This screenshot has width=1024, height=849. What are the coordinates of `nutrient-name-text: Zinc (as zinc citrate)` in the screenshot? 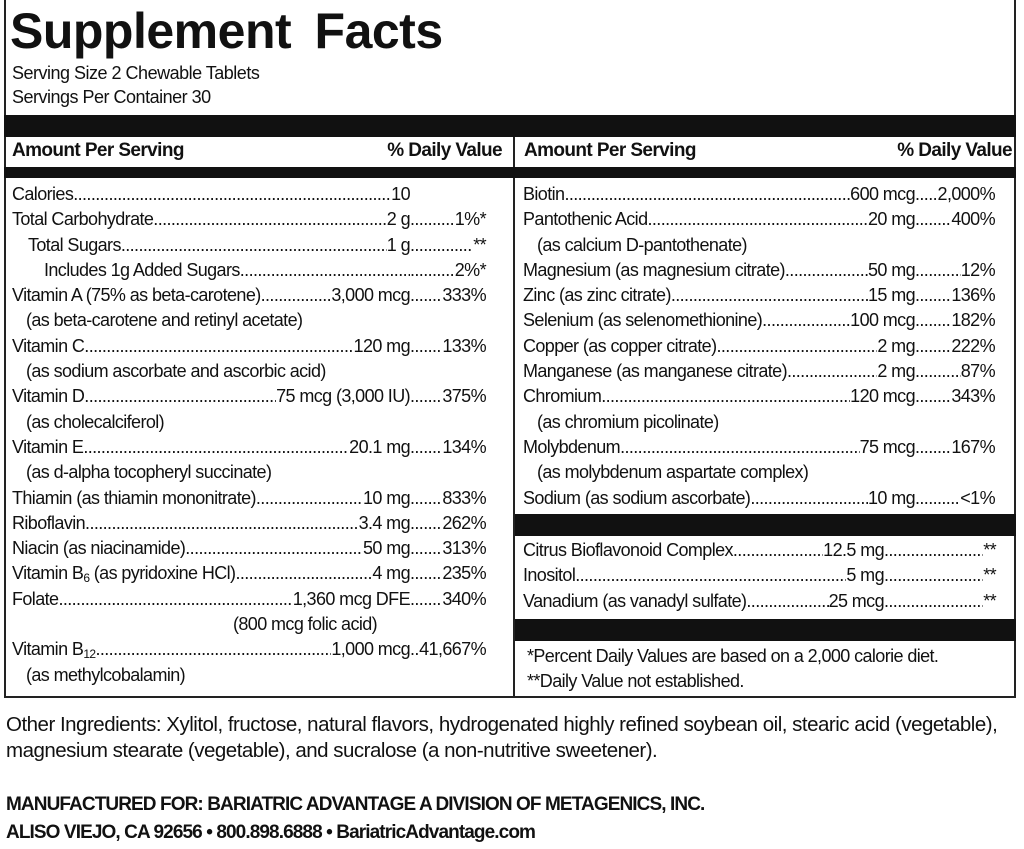 It's located at (597, 295).